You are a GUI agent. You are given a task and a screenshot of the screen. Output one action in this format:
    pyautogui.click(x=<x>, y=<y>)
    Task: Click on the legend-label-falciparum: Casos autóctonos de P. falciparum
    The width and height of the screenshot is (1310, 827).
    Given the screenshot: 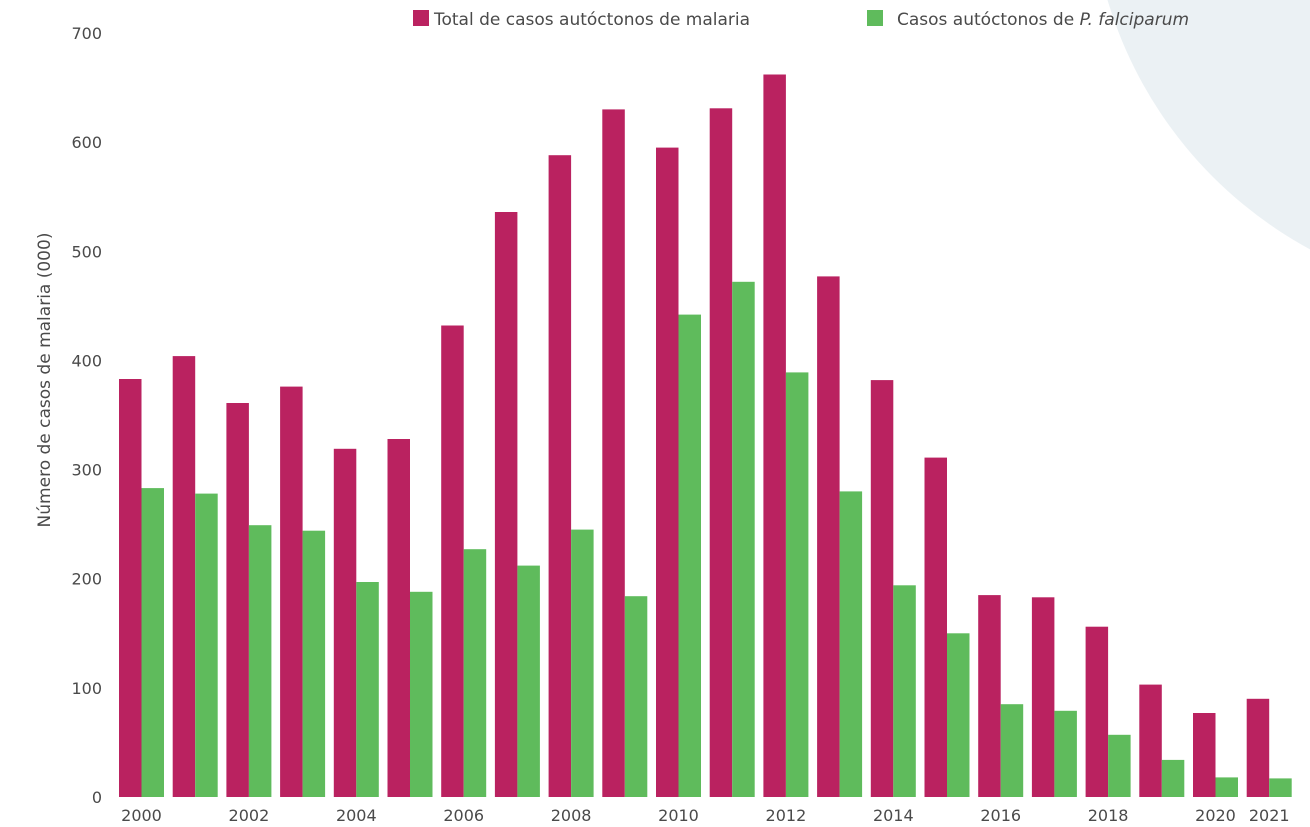 What is the action you would take?
    pyautogui.click(x=1043, y=20)
    